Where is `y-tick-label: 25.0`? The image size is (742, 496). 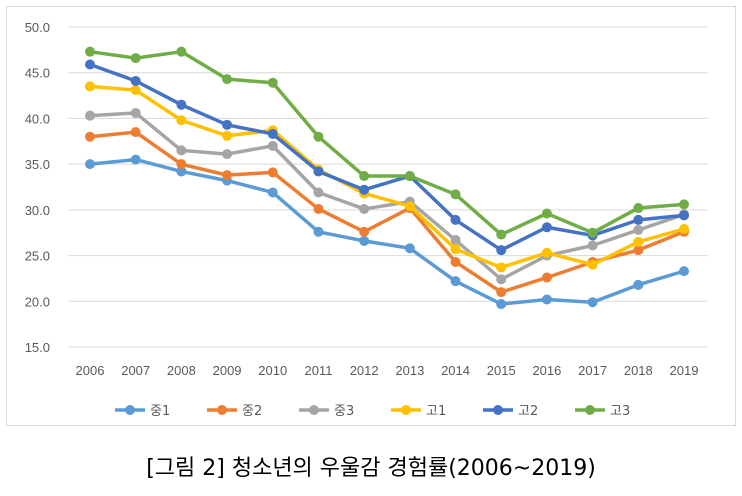
y-tick-label: 25.0 is located at coordinates (37, 256).